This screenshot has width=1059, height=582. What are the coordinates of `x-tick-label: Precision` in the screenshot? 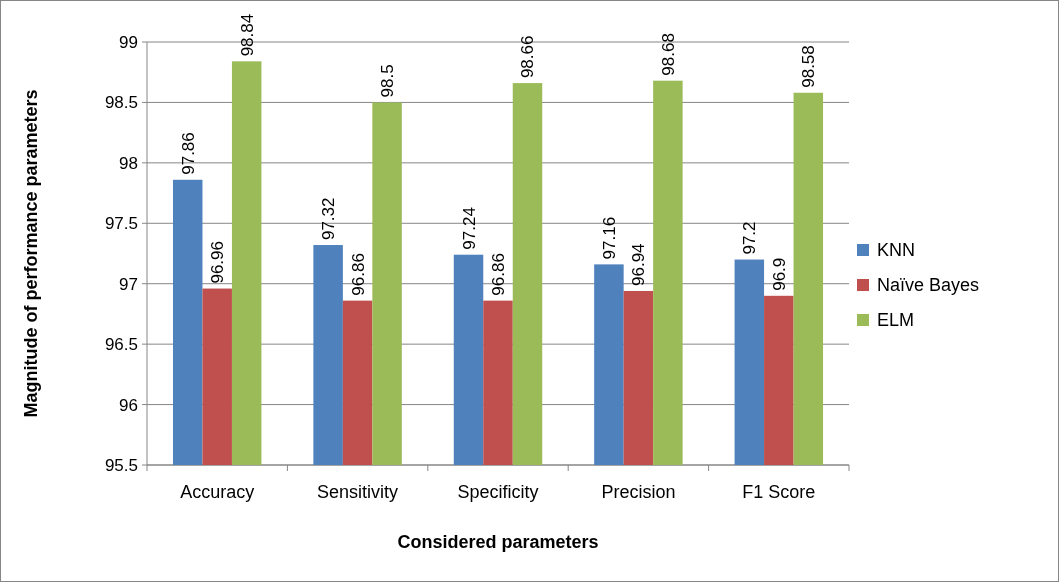 It's located at (638, 492).